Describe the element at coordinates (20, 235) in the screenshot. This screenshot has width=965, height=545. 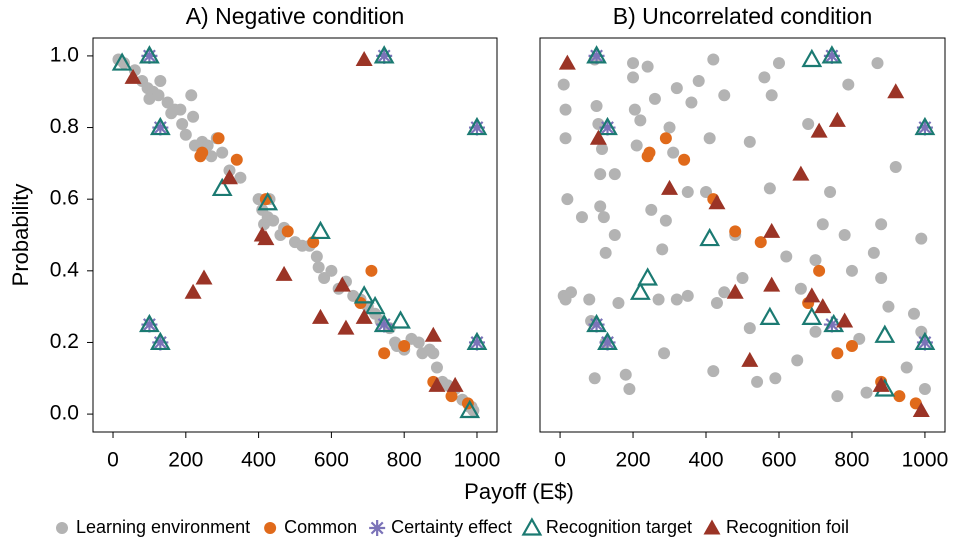
I see `y-axis-label: Probability` at that location.